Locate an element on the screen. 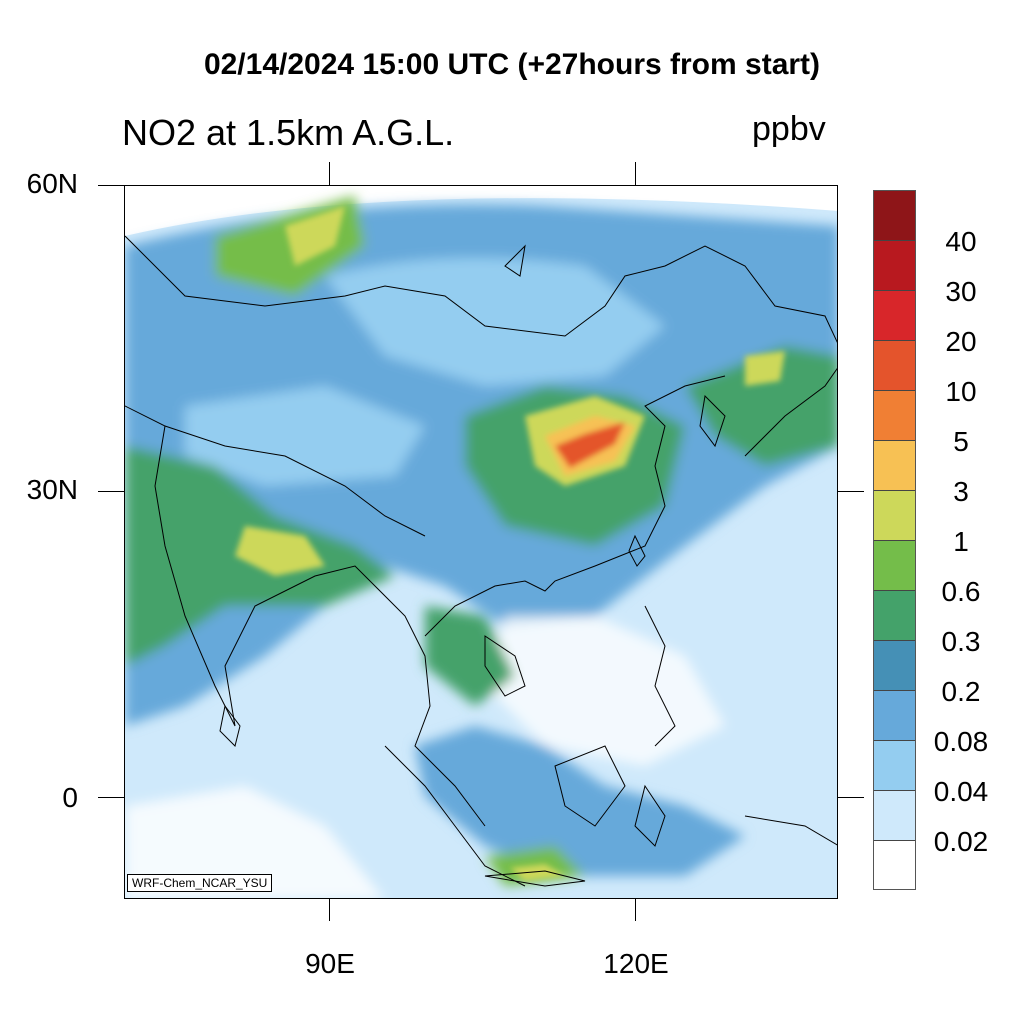  no2-hotspot is located at coordinates (590, 445).